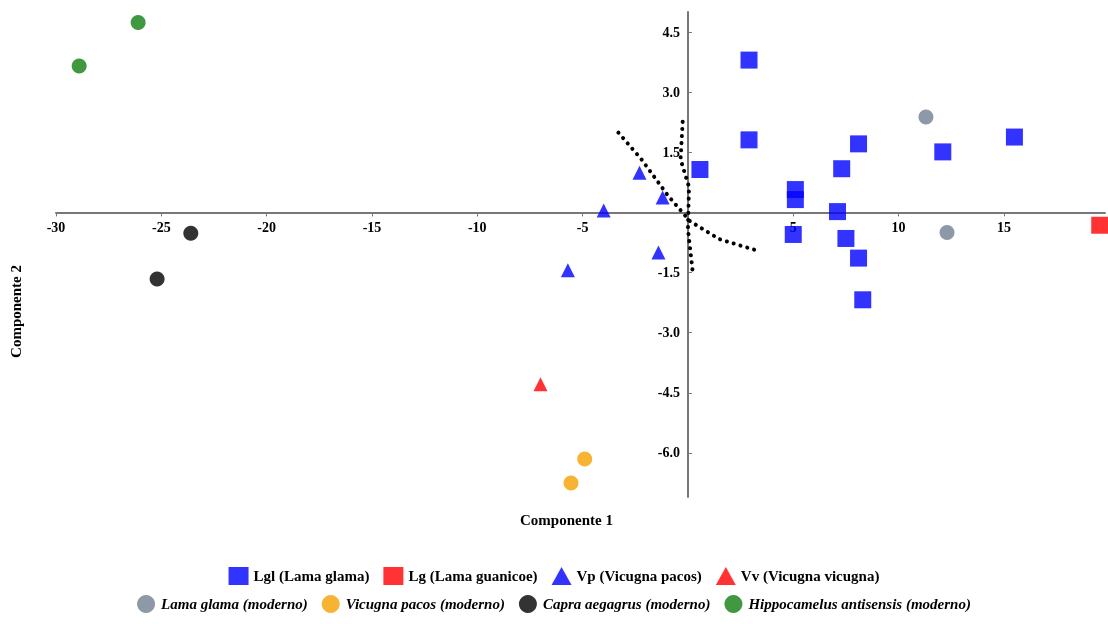 This screenshot has width=1108, height=624. What do you see at coordinates (639, 576) in the screenshot?
I see `legend-label: Vp (Vicugna pacos)` at bounding box center [639, 576].